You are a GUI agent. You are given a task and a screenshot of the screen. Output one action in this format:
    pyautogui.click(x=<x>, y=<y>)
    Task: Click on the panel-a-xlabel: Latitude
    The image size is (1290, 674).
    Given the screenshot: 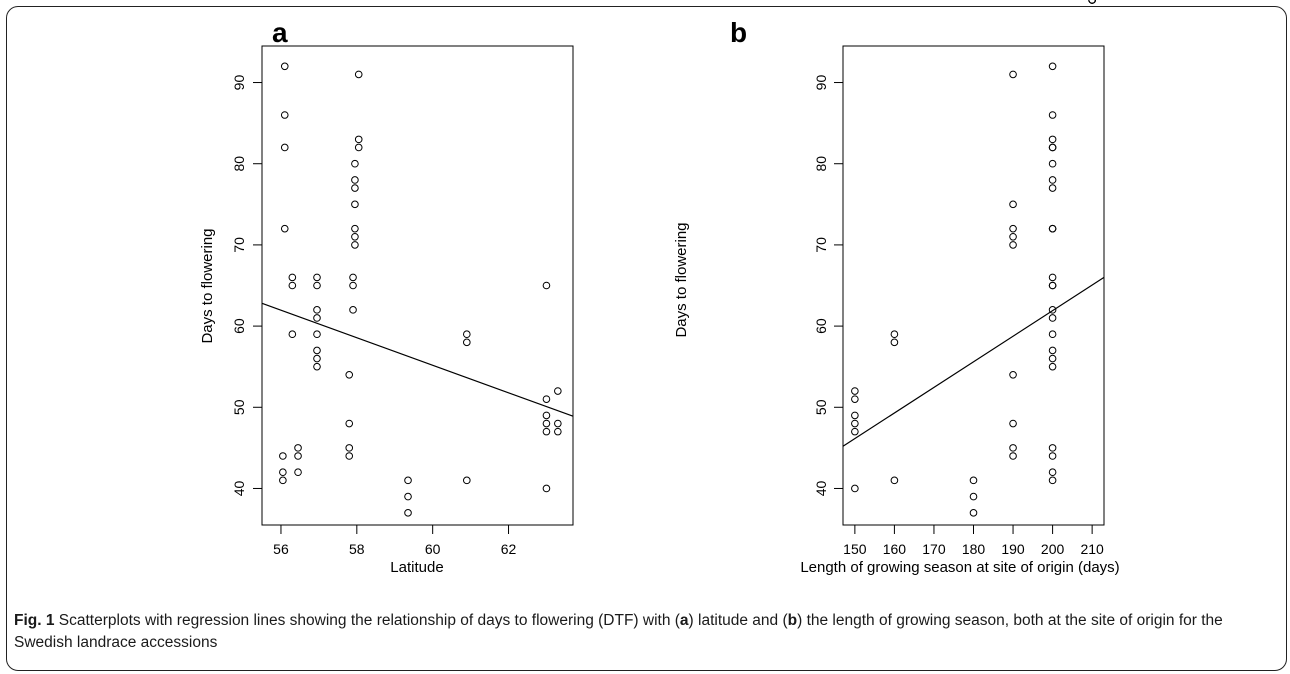 What is the action you would take?
    pyautogui.click(x=416, y=567)
    